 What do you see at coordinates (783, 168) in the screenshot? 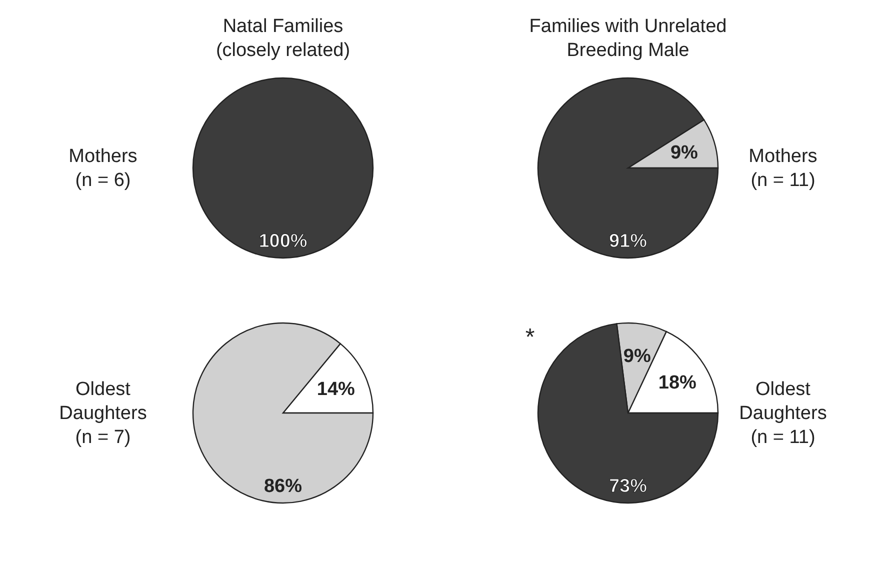
I see `text: Mothers (n = 11)` at bounding box center [783, 168].